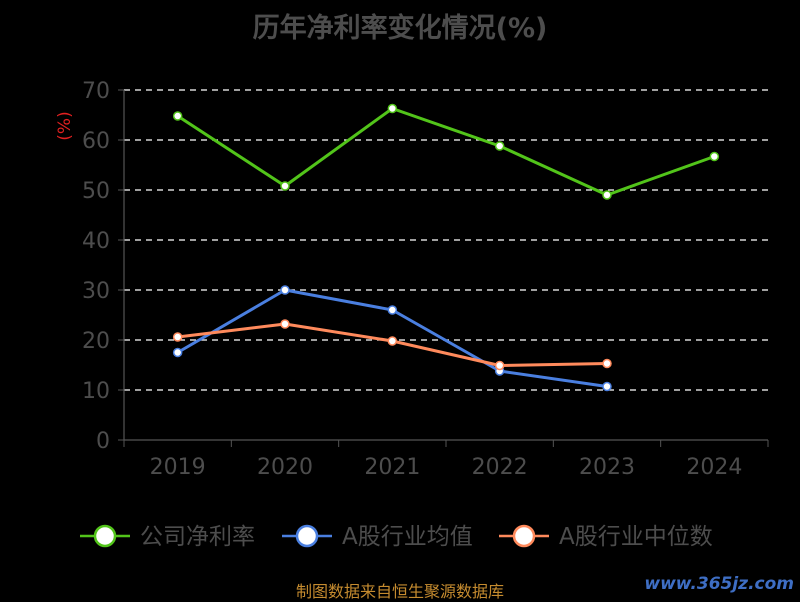 The width and height of the screenshot is (800, 602). What do you see at coordinates (714, 467) in the screenshot?
I see `x-tick-label: 2024` at bounding box center [714, 467].